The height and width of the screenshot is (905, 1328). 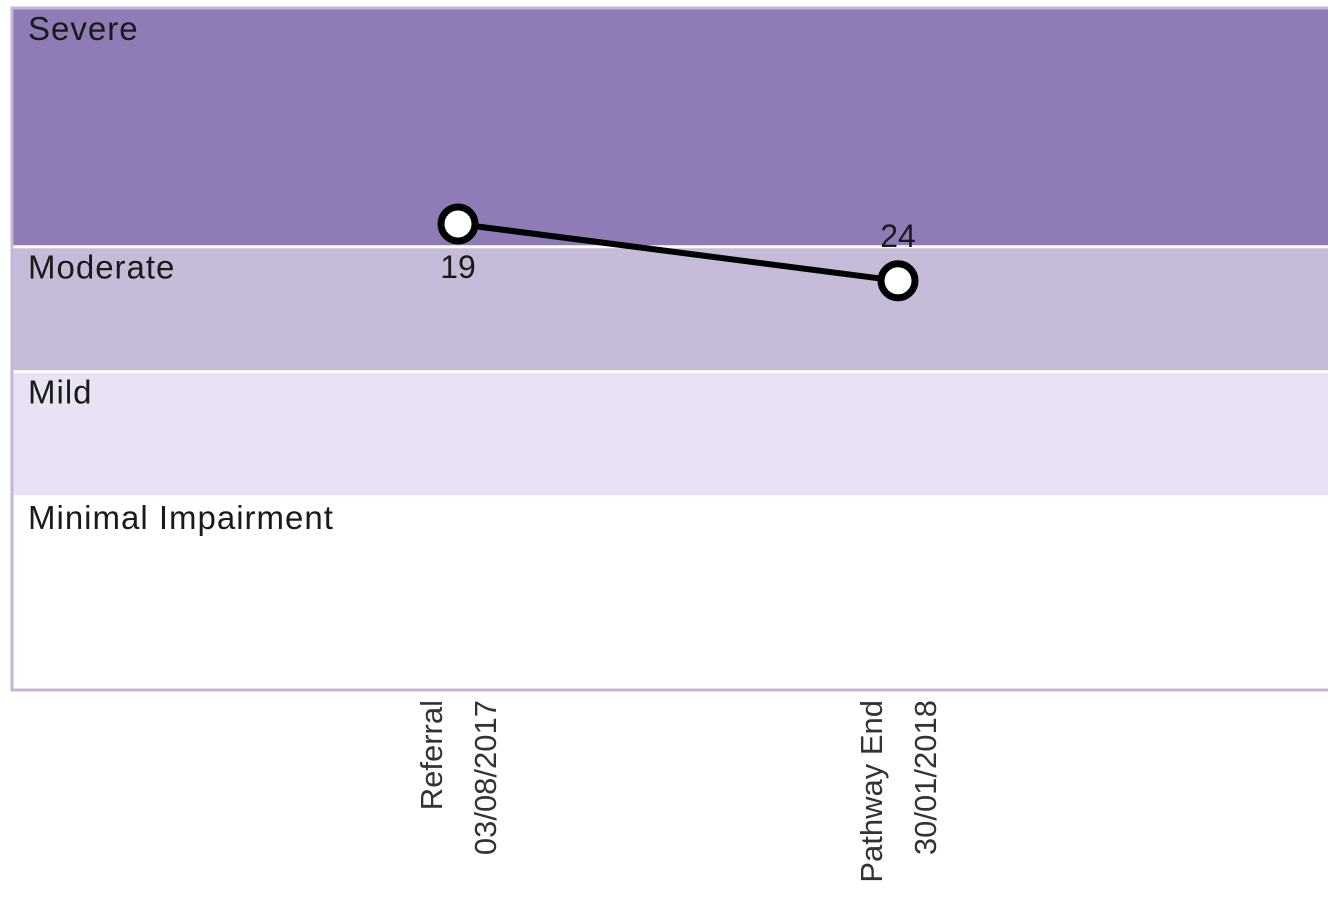 I want to click on x-tick-label: 03/08/2017, so click(x=485, y=777).